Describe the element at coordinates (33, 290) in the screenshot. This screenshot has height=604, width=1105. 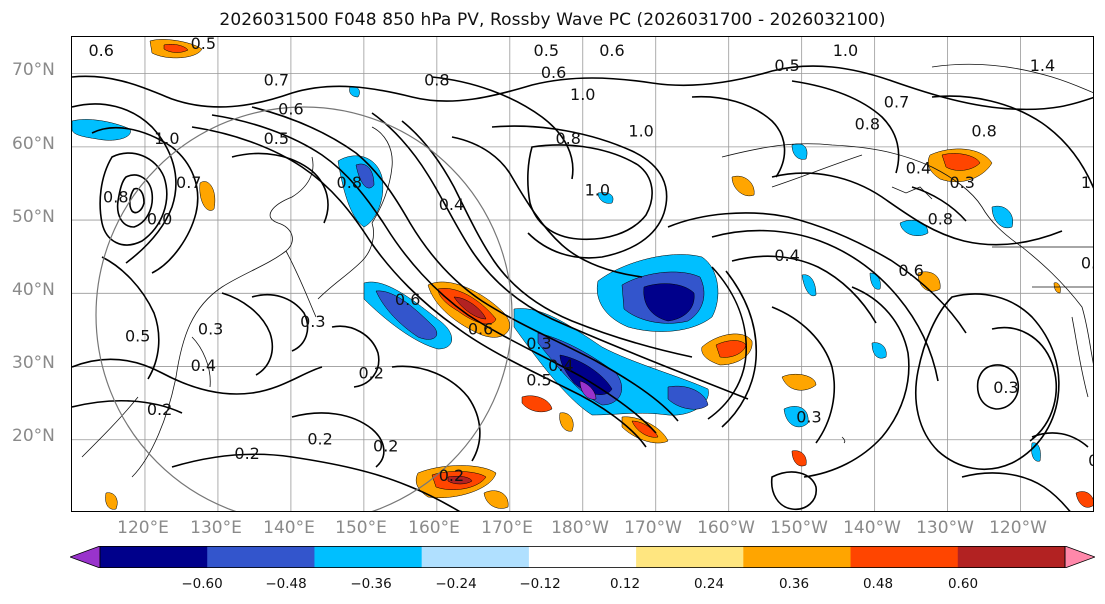
I see `lat-label: 40°N` at that location.